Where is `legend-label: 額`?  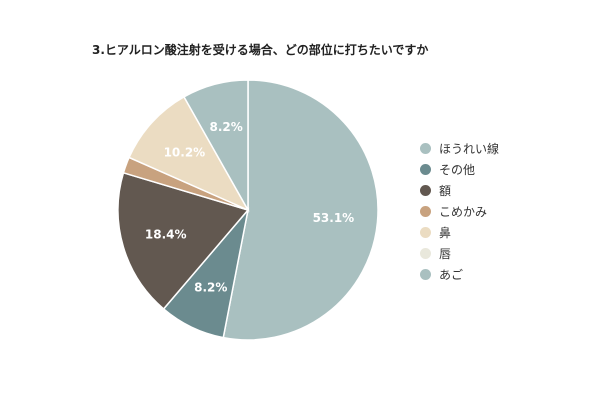 legend-label: 額 is located at coordinates (445, 191).